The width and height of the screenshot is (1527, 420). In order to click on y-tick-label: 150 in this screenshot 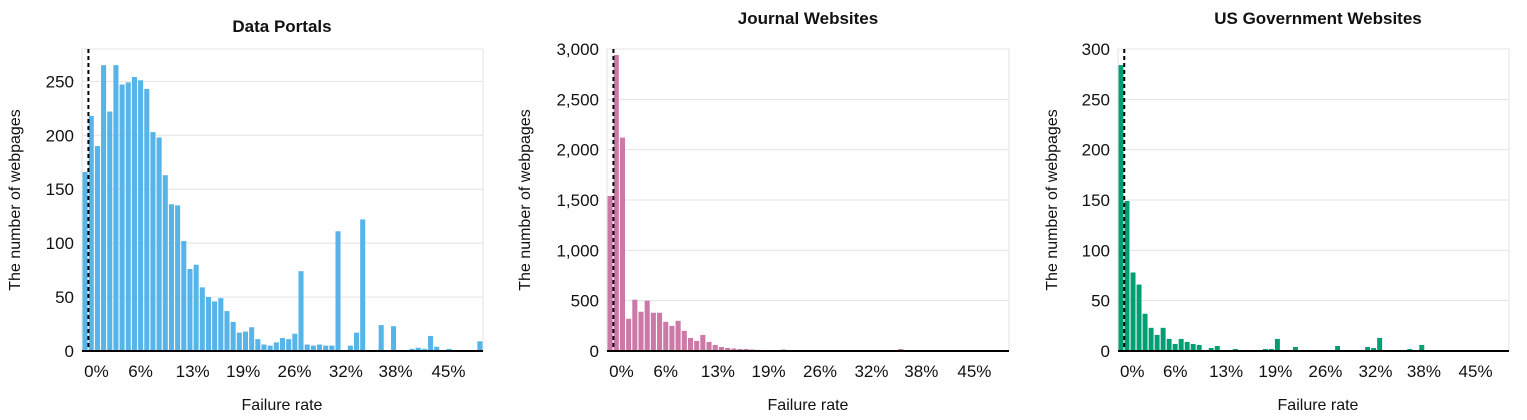, I will do `click(1096, 200)`.